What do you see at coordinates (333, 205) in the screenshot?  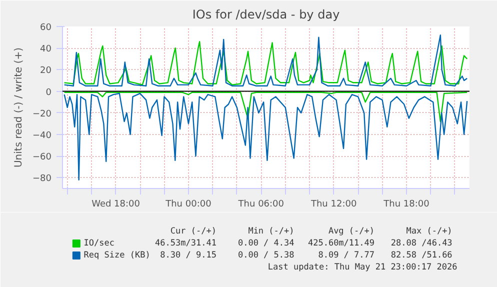 I see `x-tick-label: Thu 12:00` at bounding box center [333, 205].